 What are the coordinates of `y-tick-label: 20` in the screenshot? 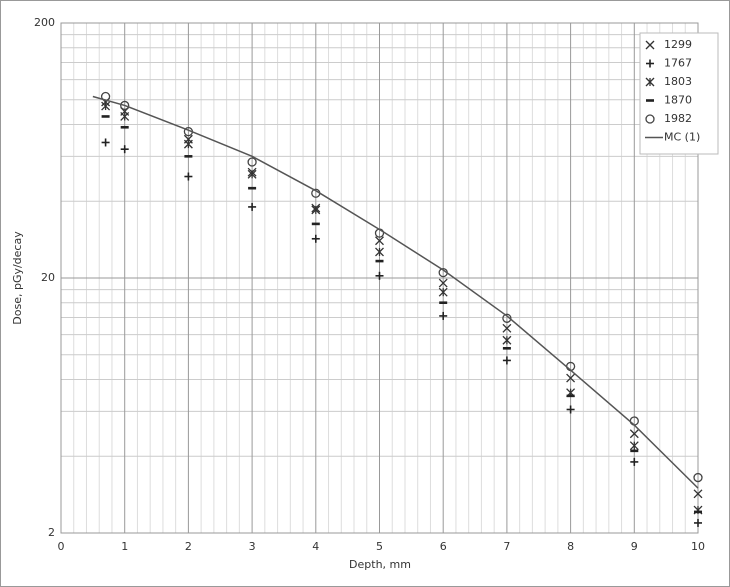 It's located at (48, 277).